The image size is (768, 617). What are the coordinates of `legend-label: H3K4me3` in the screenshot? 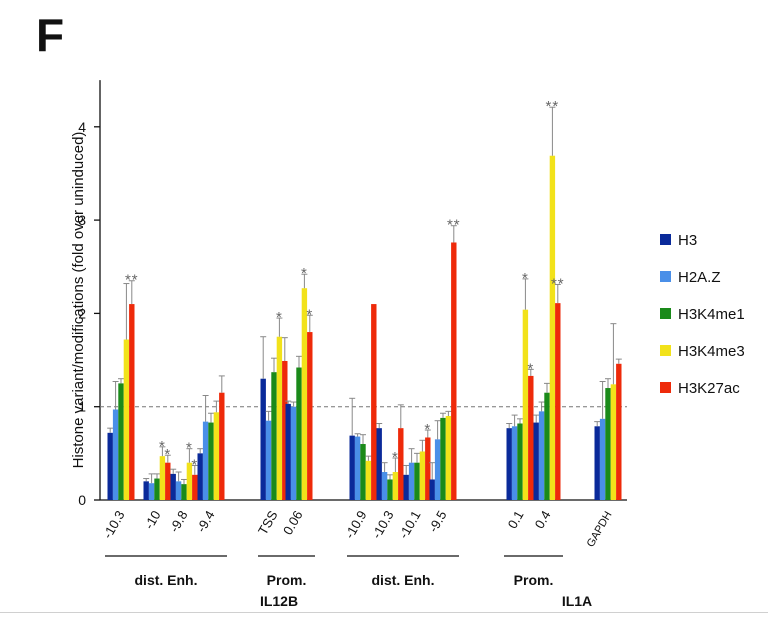 It's located at (711, 351).